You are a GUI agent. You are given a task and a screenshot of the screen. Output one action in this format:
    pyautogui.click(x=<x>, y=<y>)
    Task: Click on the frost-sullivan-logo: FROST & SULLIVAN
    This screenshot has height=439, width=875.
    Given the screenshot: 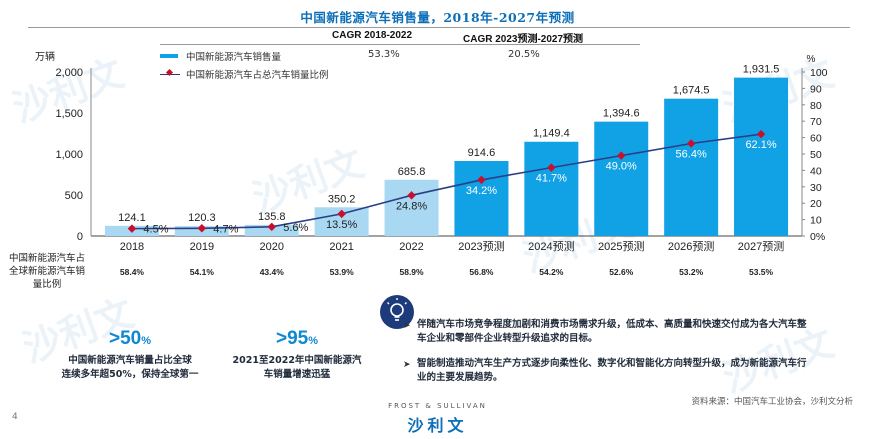 What is the action you would take?
    pyautogui.click(x=437, y=406)
    